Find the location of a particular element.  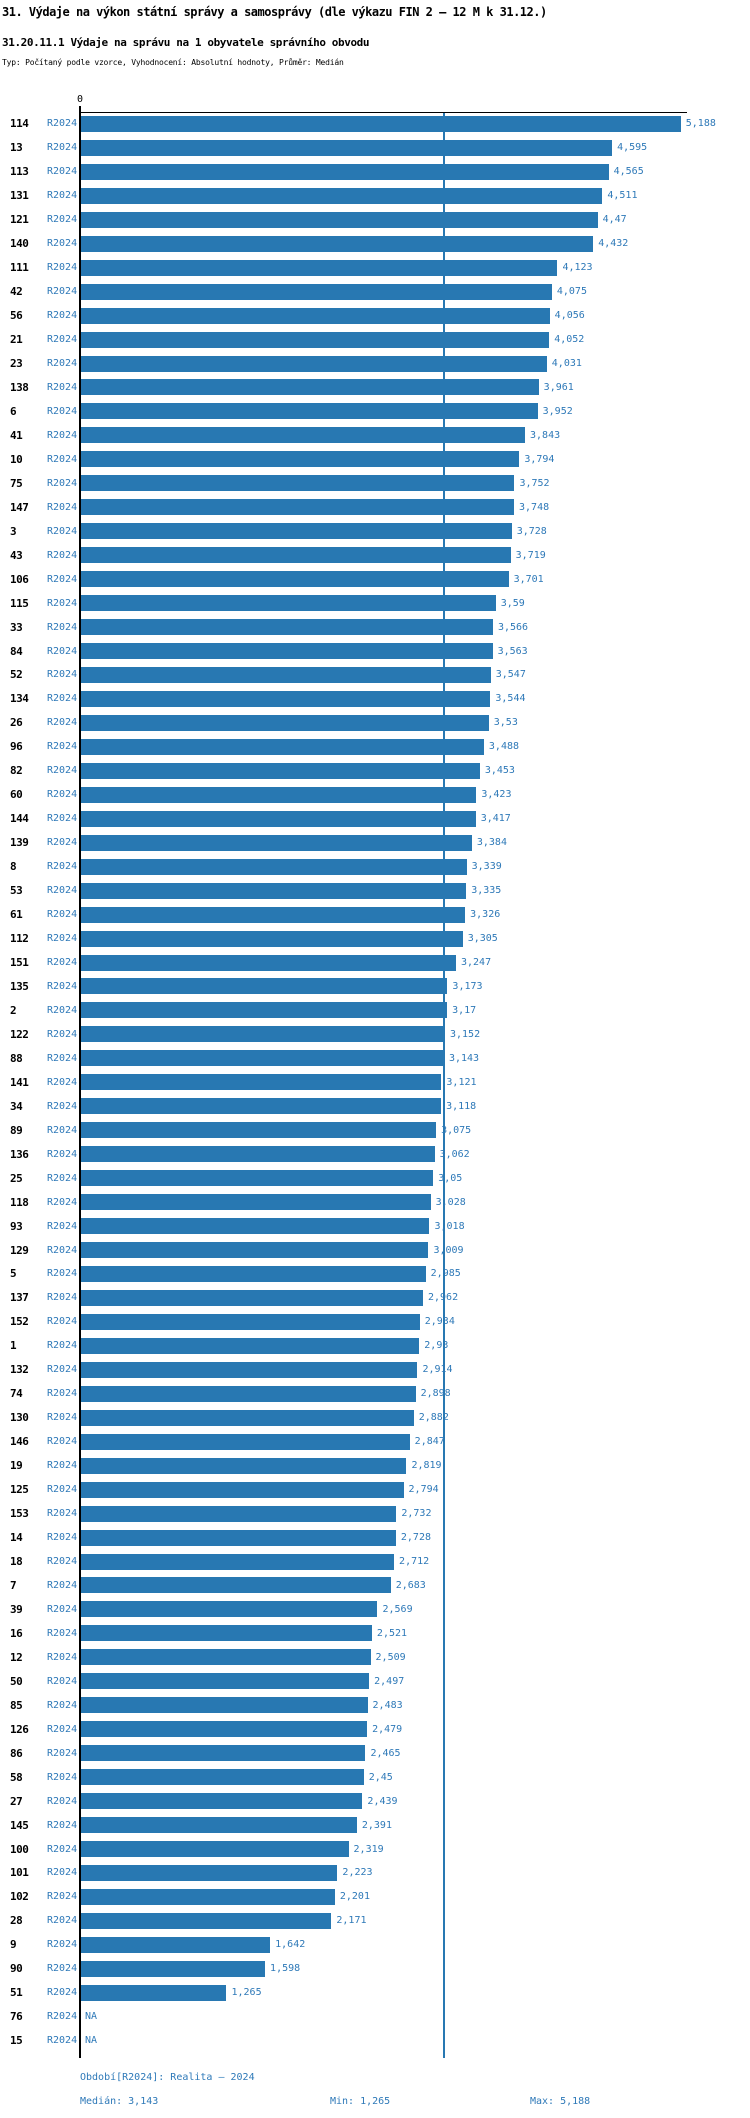

chart-row: 132 R2024 2,914 is located at coordinates (375, 1369).